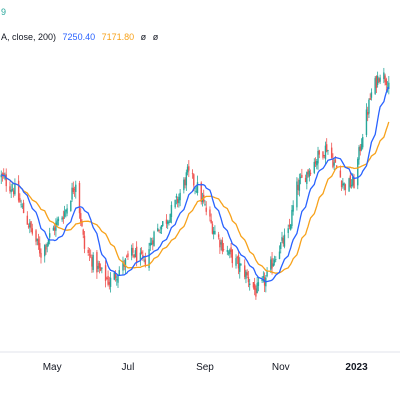 Image resolution: width=400 pixels, height=400 pixels. What do you see at coordinates (52, 367) in the screenshot?
I see `x-tick-label: May` at bounding box center [52, 367].